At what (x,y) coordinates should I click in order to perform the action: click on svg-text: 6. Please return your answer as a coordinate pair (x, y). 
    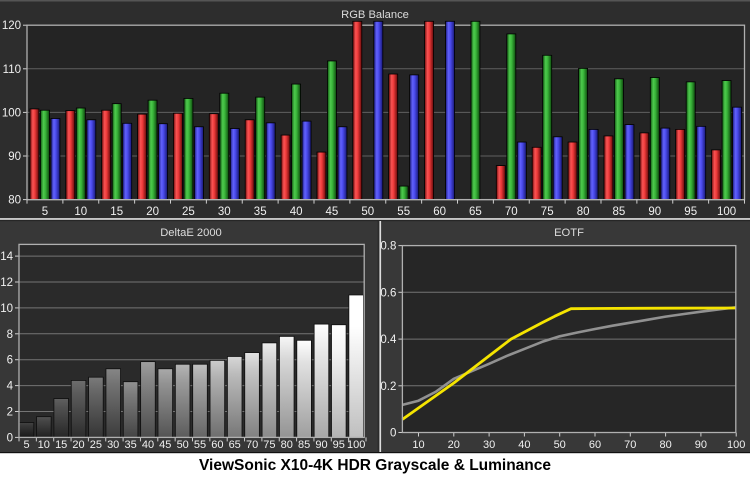
    Looking at the image, I should click on (10, 361).